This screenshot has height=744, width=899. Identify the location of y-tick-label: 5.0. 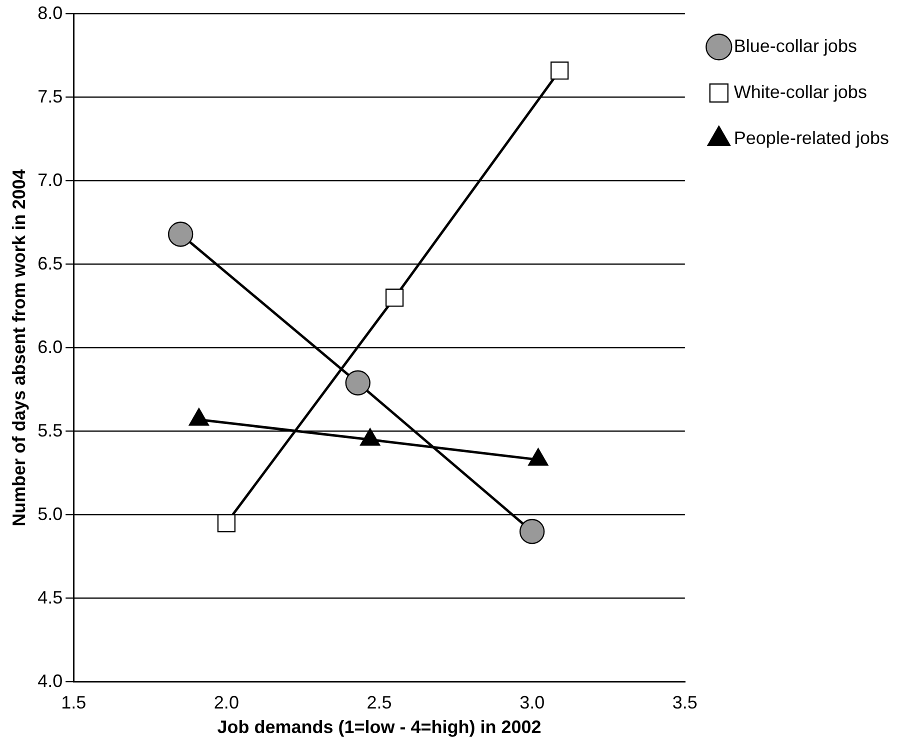
(50, 514).